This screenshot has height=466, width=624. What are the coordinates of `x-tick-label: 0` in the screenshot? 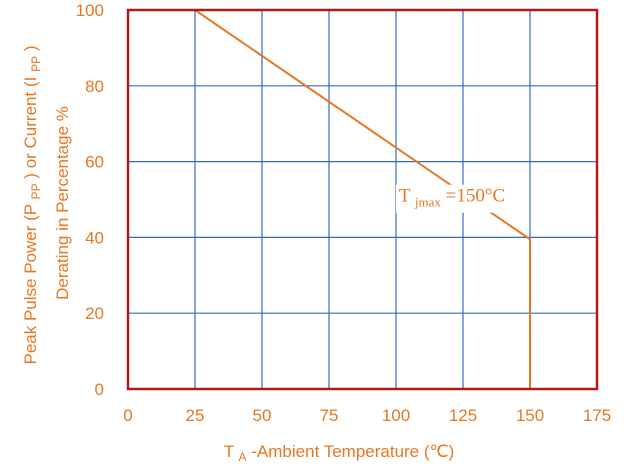 It's located at (127, 415).